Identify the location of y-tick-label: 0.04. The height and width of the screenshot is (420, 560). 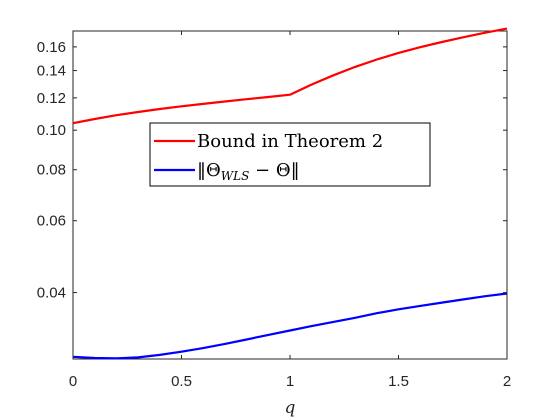
(51, 293).